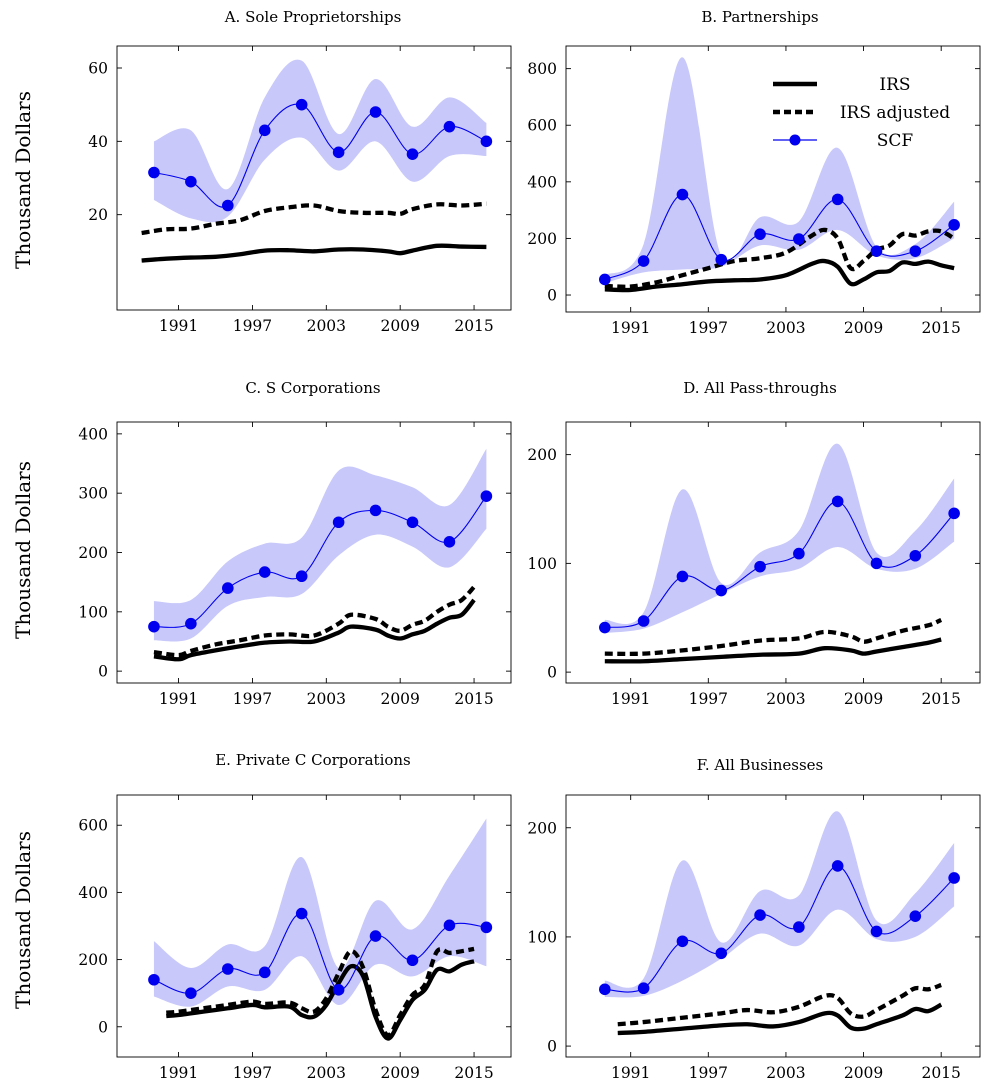 This screenshot has width=984, height=1082. I want to click on y-tick-label: 60, so click(98, 69).